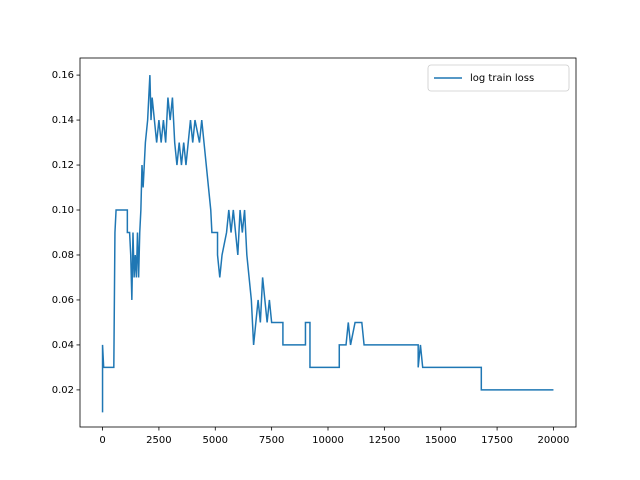 Image resolution: width=640 pixels, height=480 pixels. Describe the element at coordinates (441, 440) in the screenshot. I see `x-tick-label: 15000` at that location.